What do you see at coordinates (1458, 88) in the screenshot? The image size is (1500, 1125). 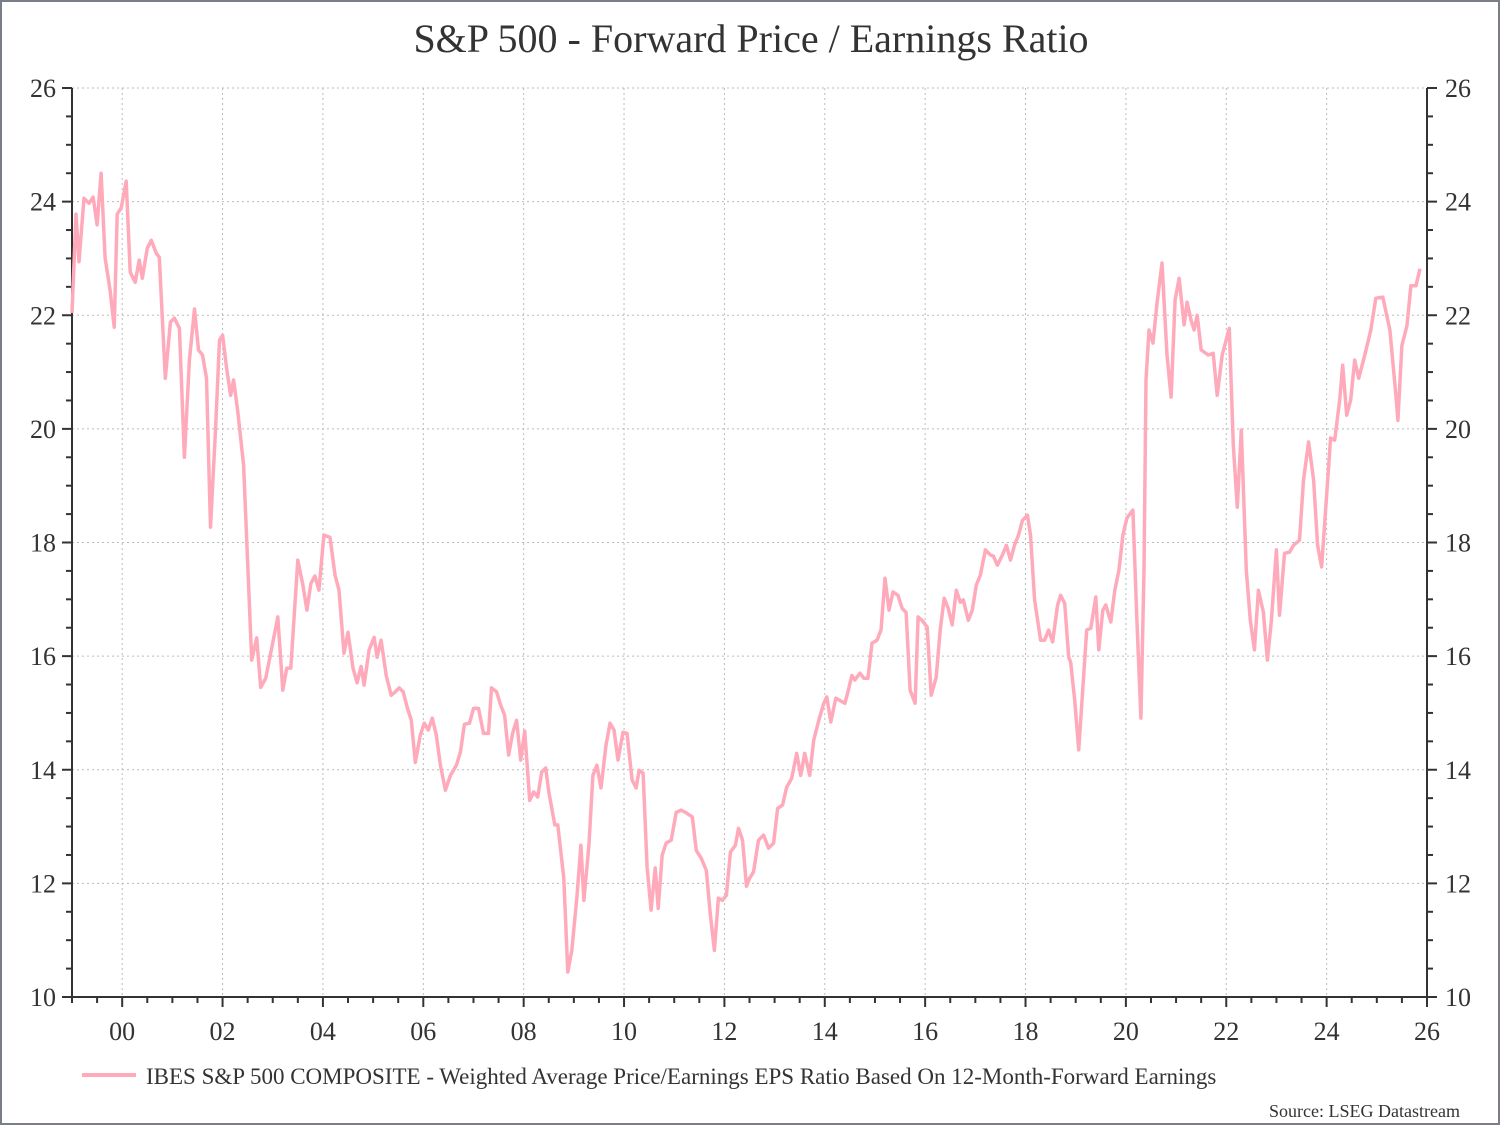 I see `y-tick-label-right: 26` at bounding box center [1458, 88].